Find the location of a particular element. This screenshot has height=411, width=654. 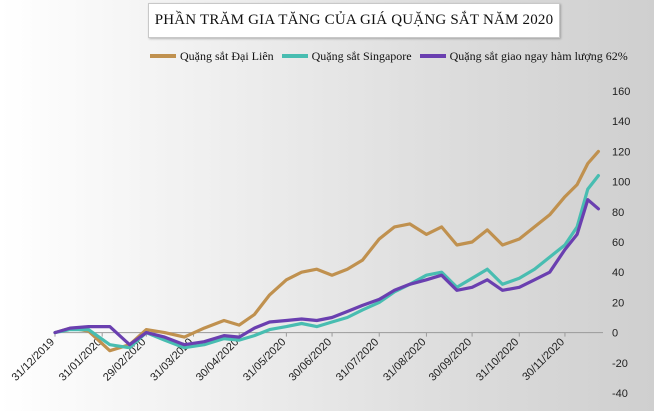

x-tick-label: 31/12/2019 is located at coordinates (33, 359).